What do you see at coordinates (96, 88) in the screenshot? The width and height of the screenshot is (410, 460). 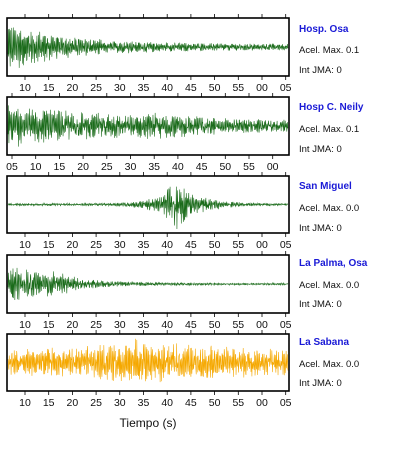 I see `tick-label-hosp-osa: 25` at bounding box center [96, 88].